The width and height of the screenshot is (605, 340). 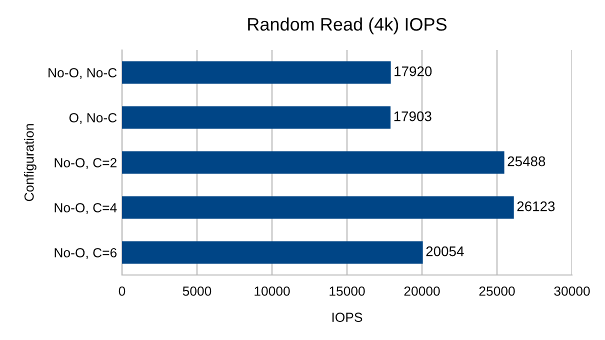 I want to click on x-tick-label: 0, so click(x=122, y=291).